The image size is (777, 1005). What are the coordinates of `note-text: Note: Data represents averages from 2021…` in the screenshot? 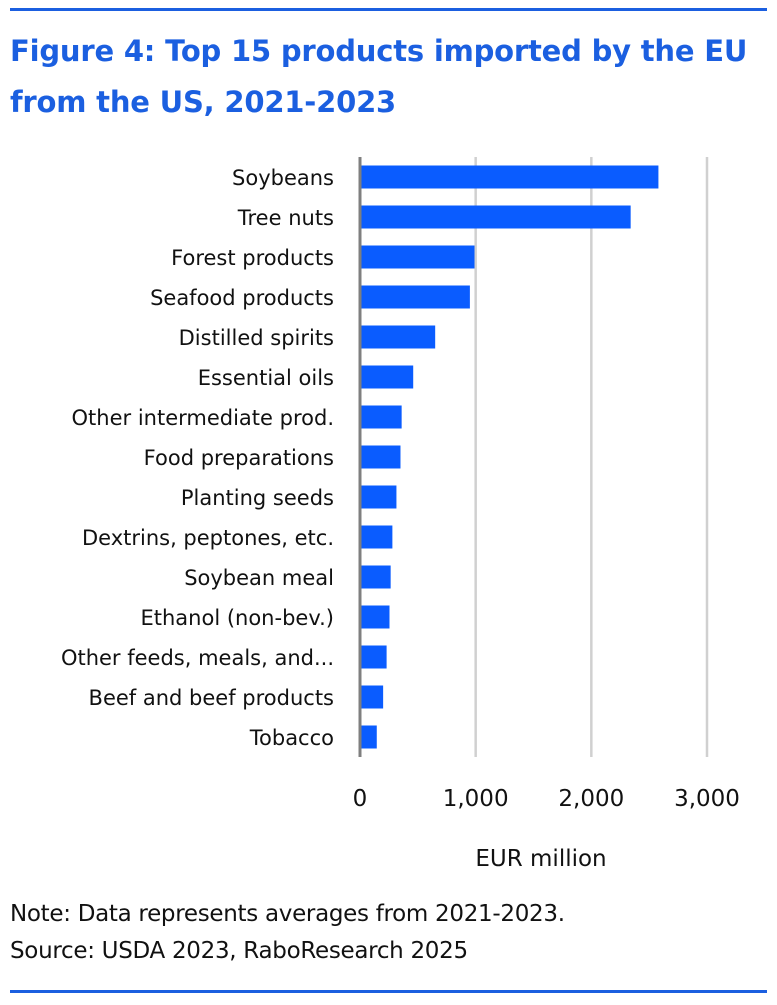 It's located at (287, 914).